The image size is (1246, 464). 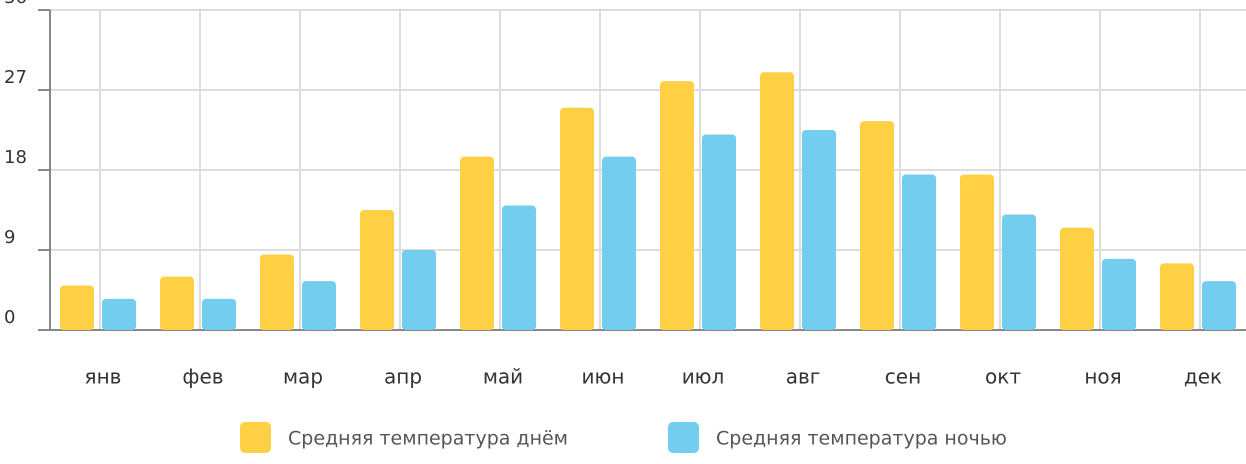 What do you see at coordinates (1102, 377) in the screenshot?
I see `x-tick-label: ноя` at bounding box center [1102, 377].